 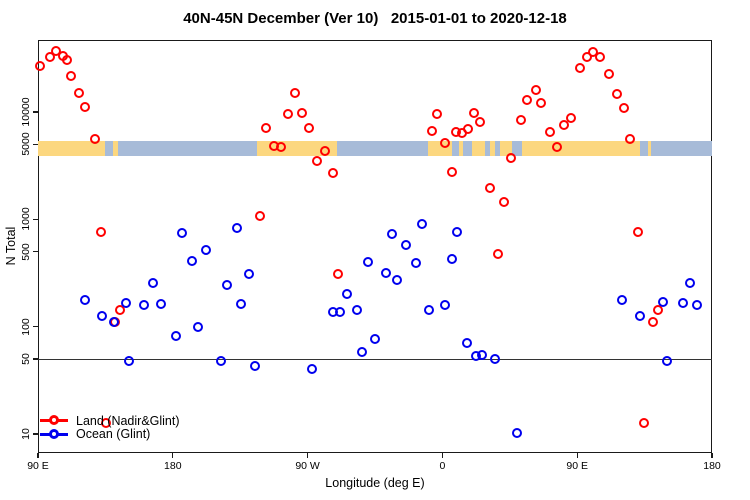 What do you see at coordinates (26, 434) in the screenshot?
I see `y-tick-label: 10` at bounding box center [26, 434].